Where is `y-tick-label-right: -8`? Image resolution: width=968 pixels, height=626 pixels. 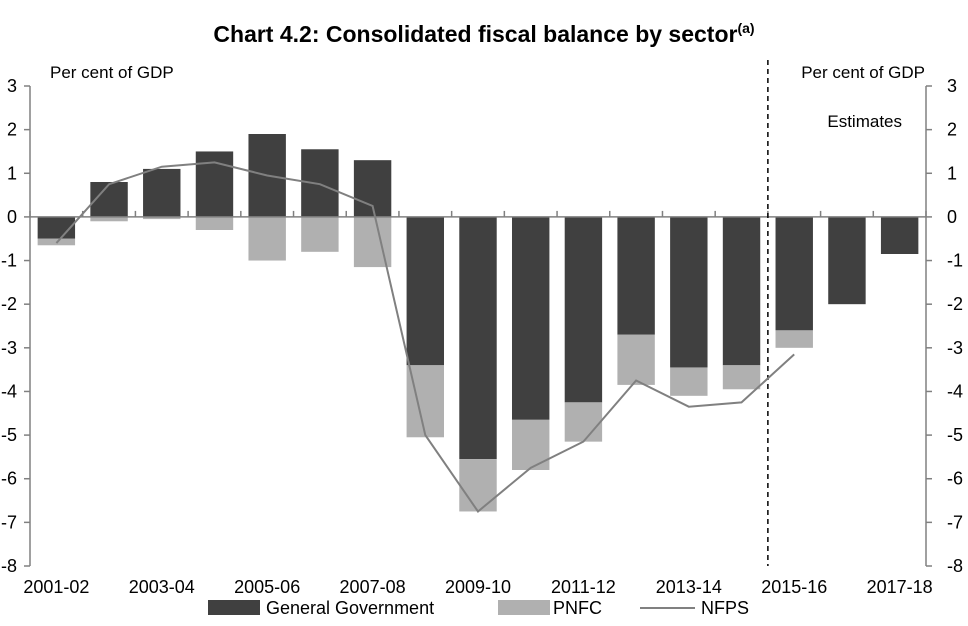 y-tick-label-right: -8 is located at coordinates (955, 566).